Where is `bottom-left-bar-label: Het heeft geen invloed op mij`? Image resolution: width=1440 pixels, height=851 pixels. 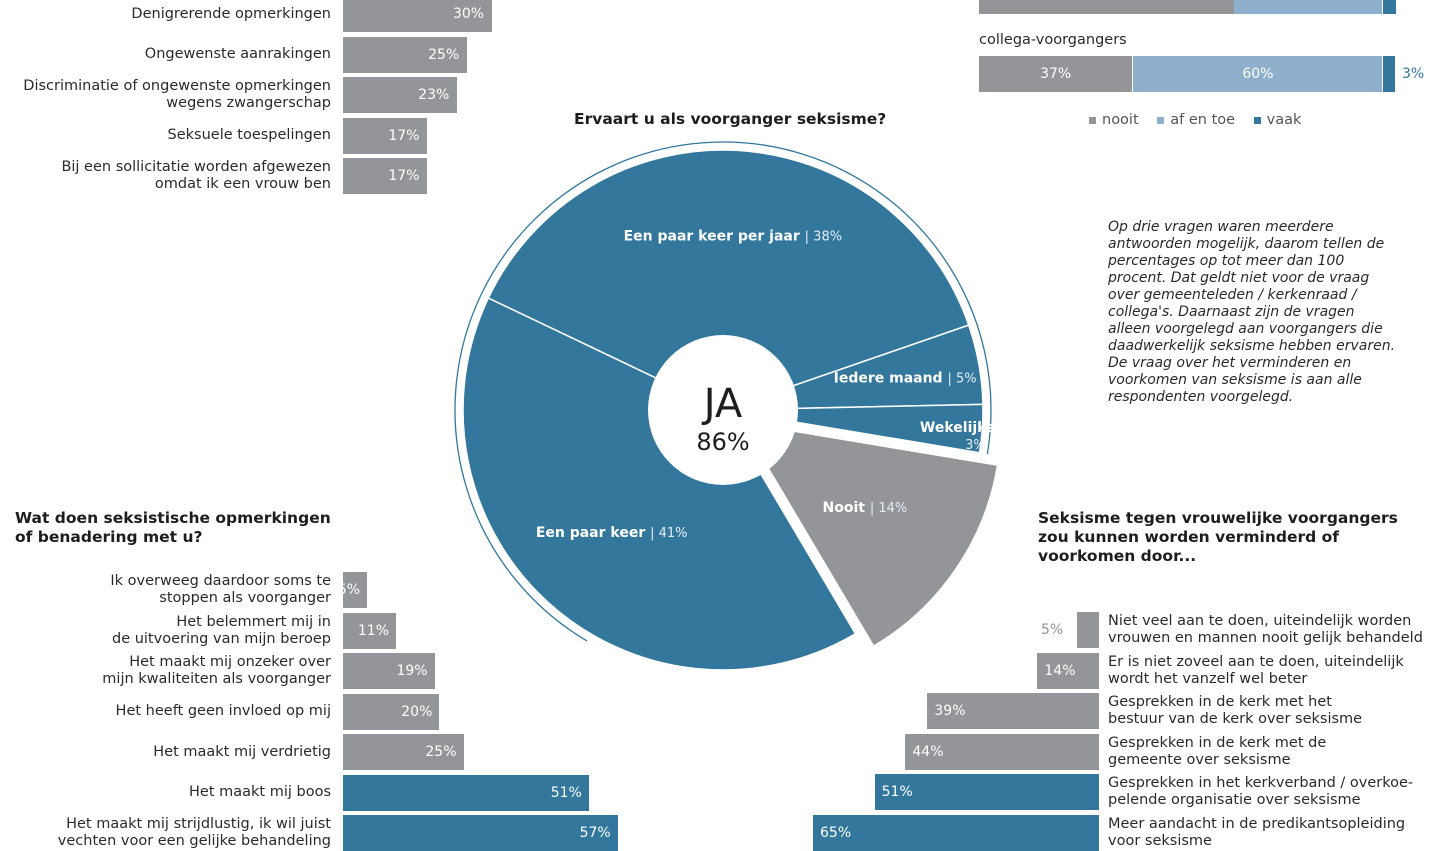
bottom-left-bar-label: Het heeft geen invloed op mij is located at coordinates (223, 711).